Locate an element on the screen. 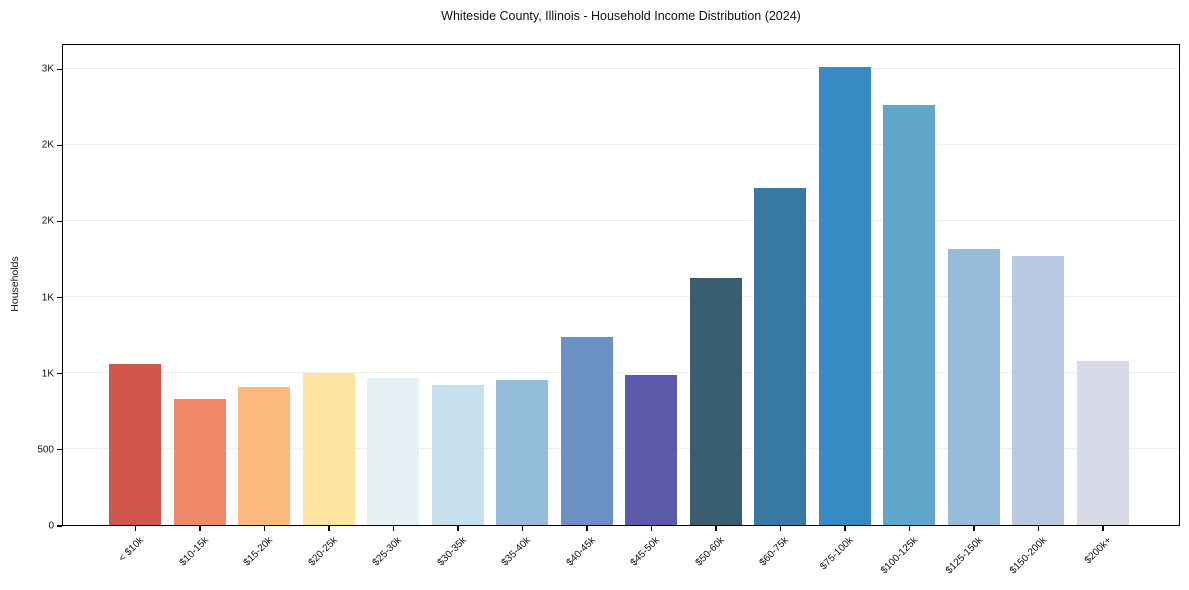 Image resolution: width=1189 pixels, height=590 pixels. y-tick-label: 500 is located at coordinates (45, 450).